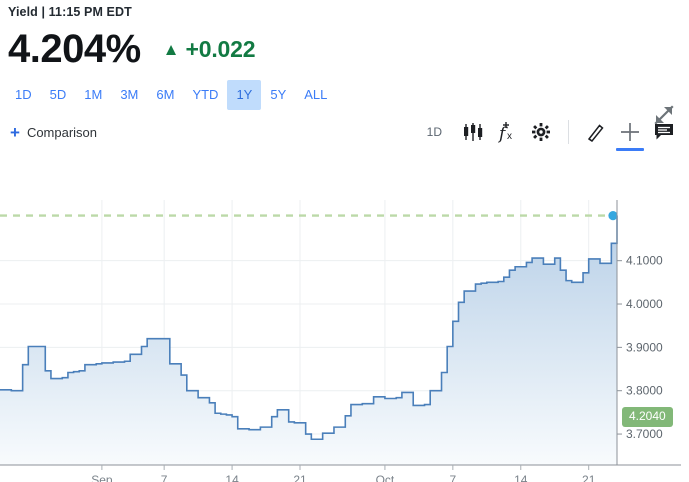  Describe the element at coordinates (630, 132) in the screenshot. I see `crosshair-icon` at that location.